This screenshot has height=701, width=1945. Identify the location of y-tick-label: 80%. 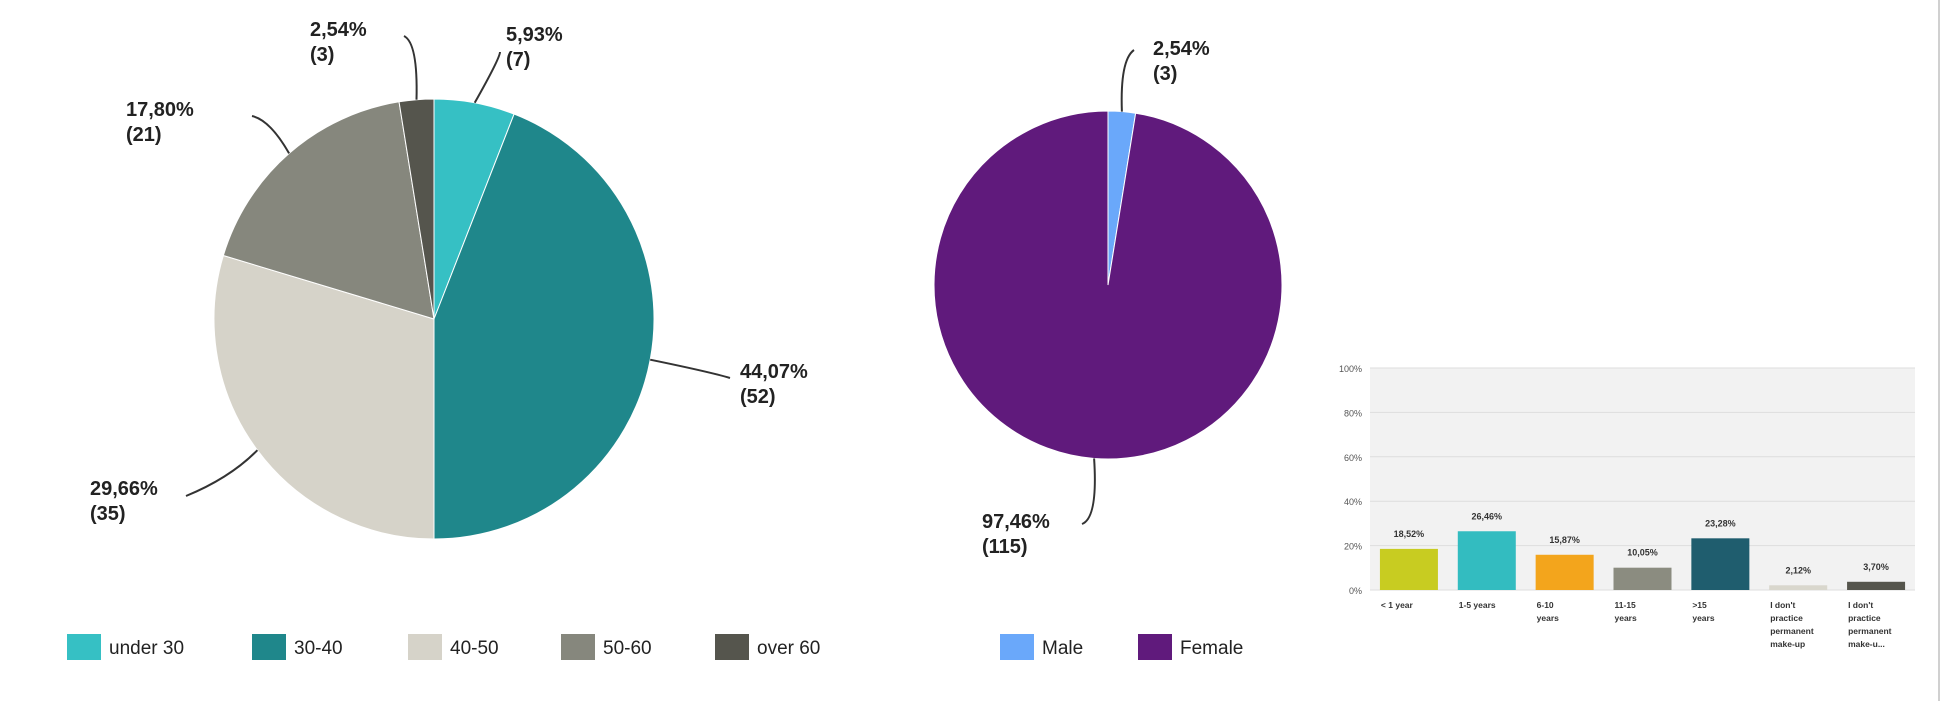
(1353, 413).